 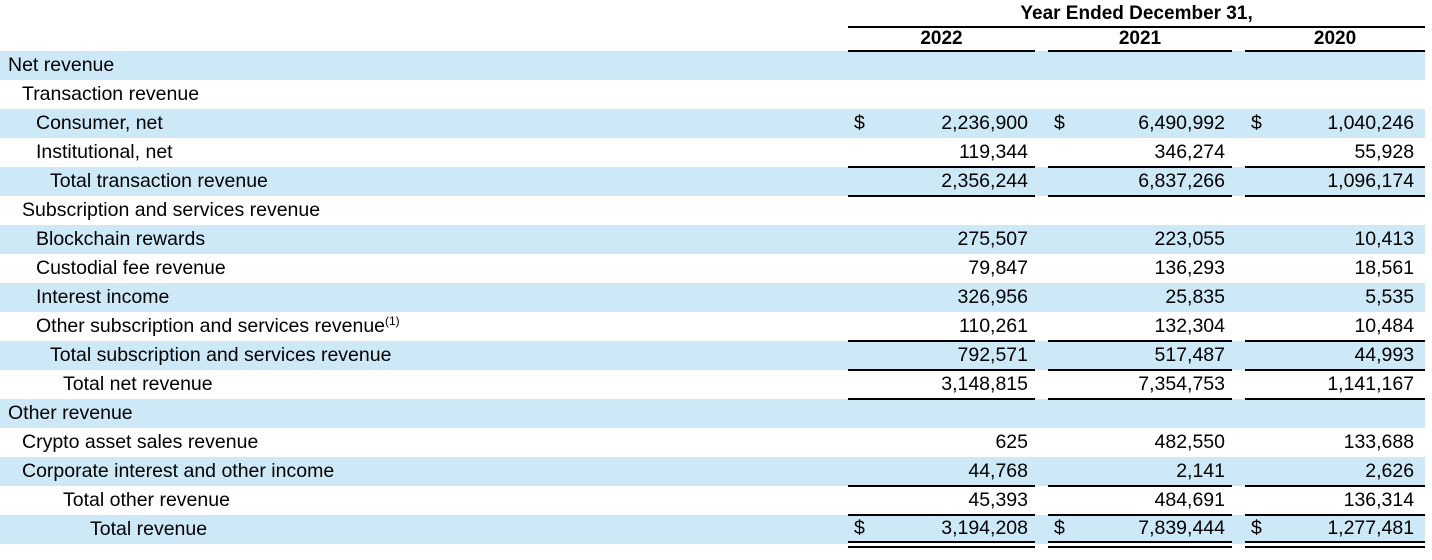 What do you see at coordinates (1155, 356) in the screenshot?
I see `value-cell: 517,487` at bounding box center [1155, 356].